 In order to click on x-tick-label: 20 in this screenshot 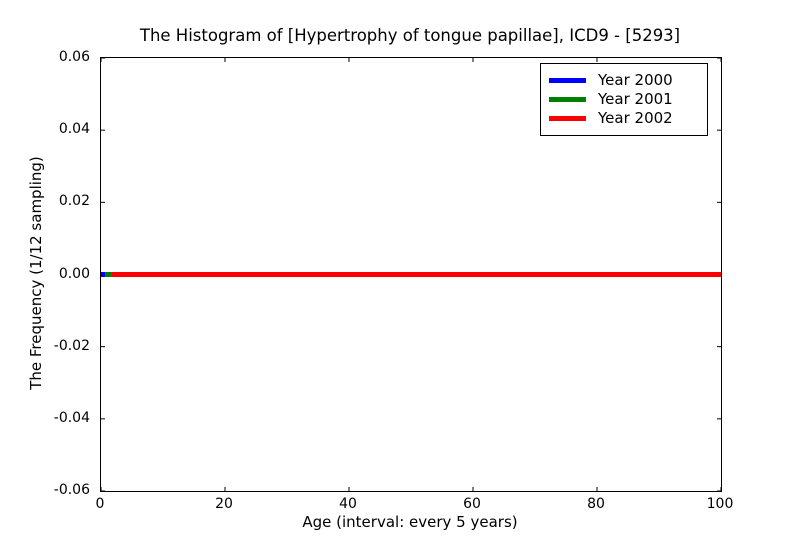, I will do `click(224, 504)`.